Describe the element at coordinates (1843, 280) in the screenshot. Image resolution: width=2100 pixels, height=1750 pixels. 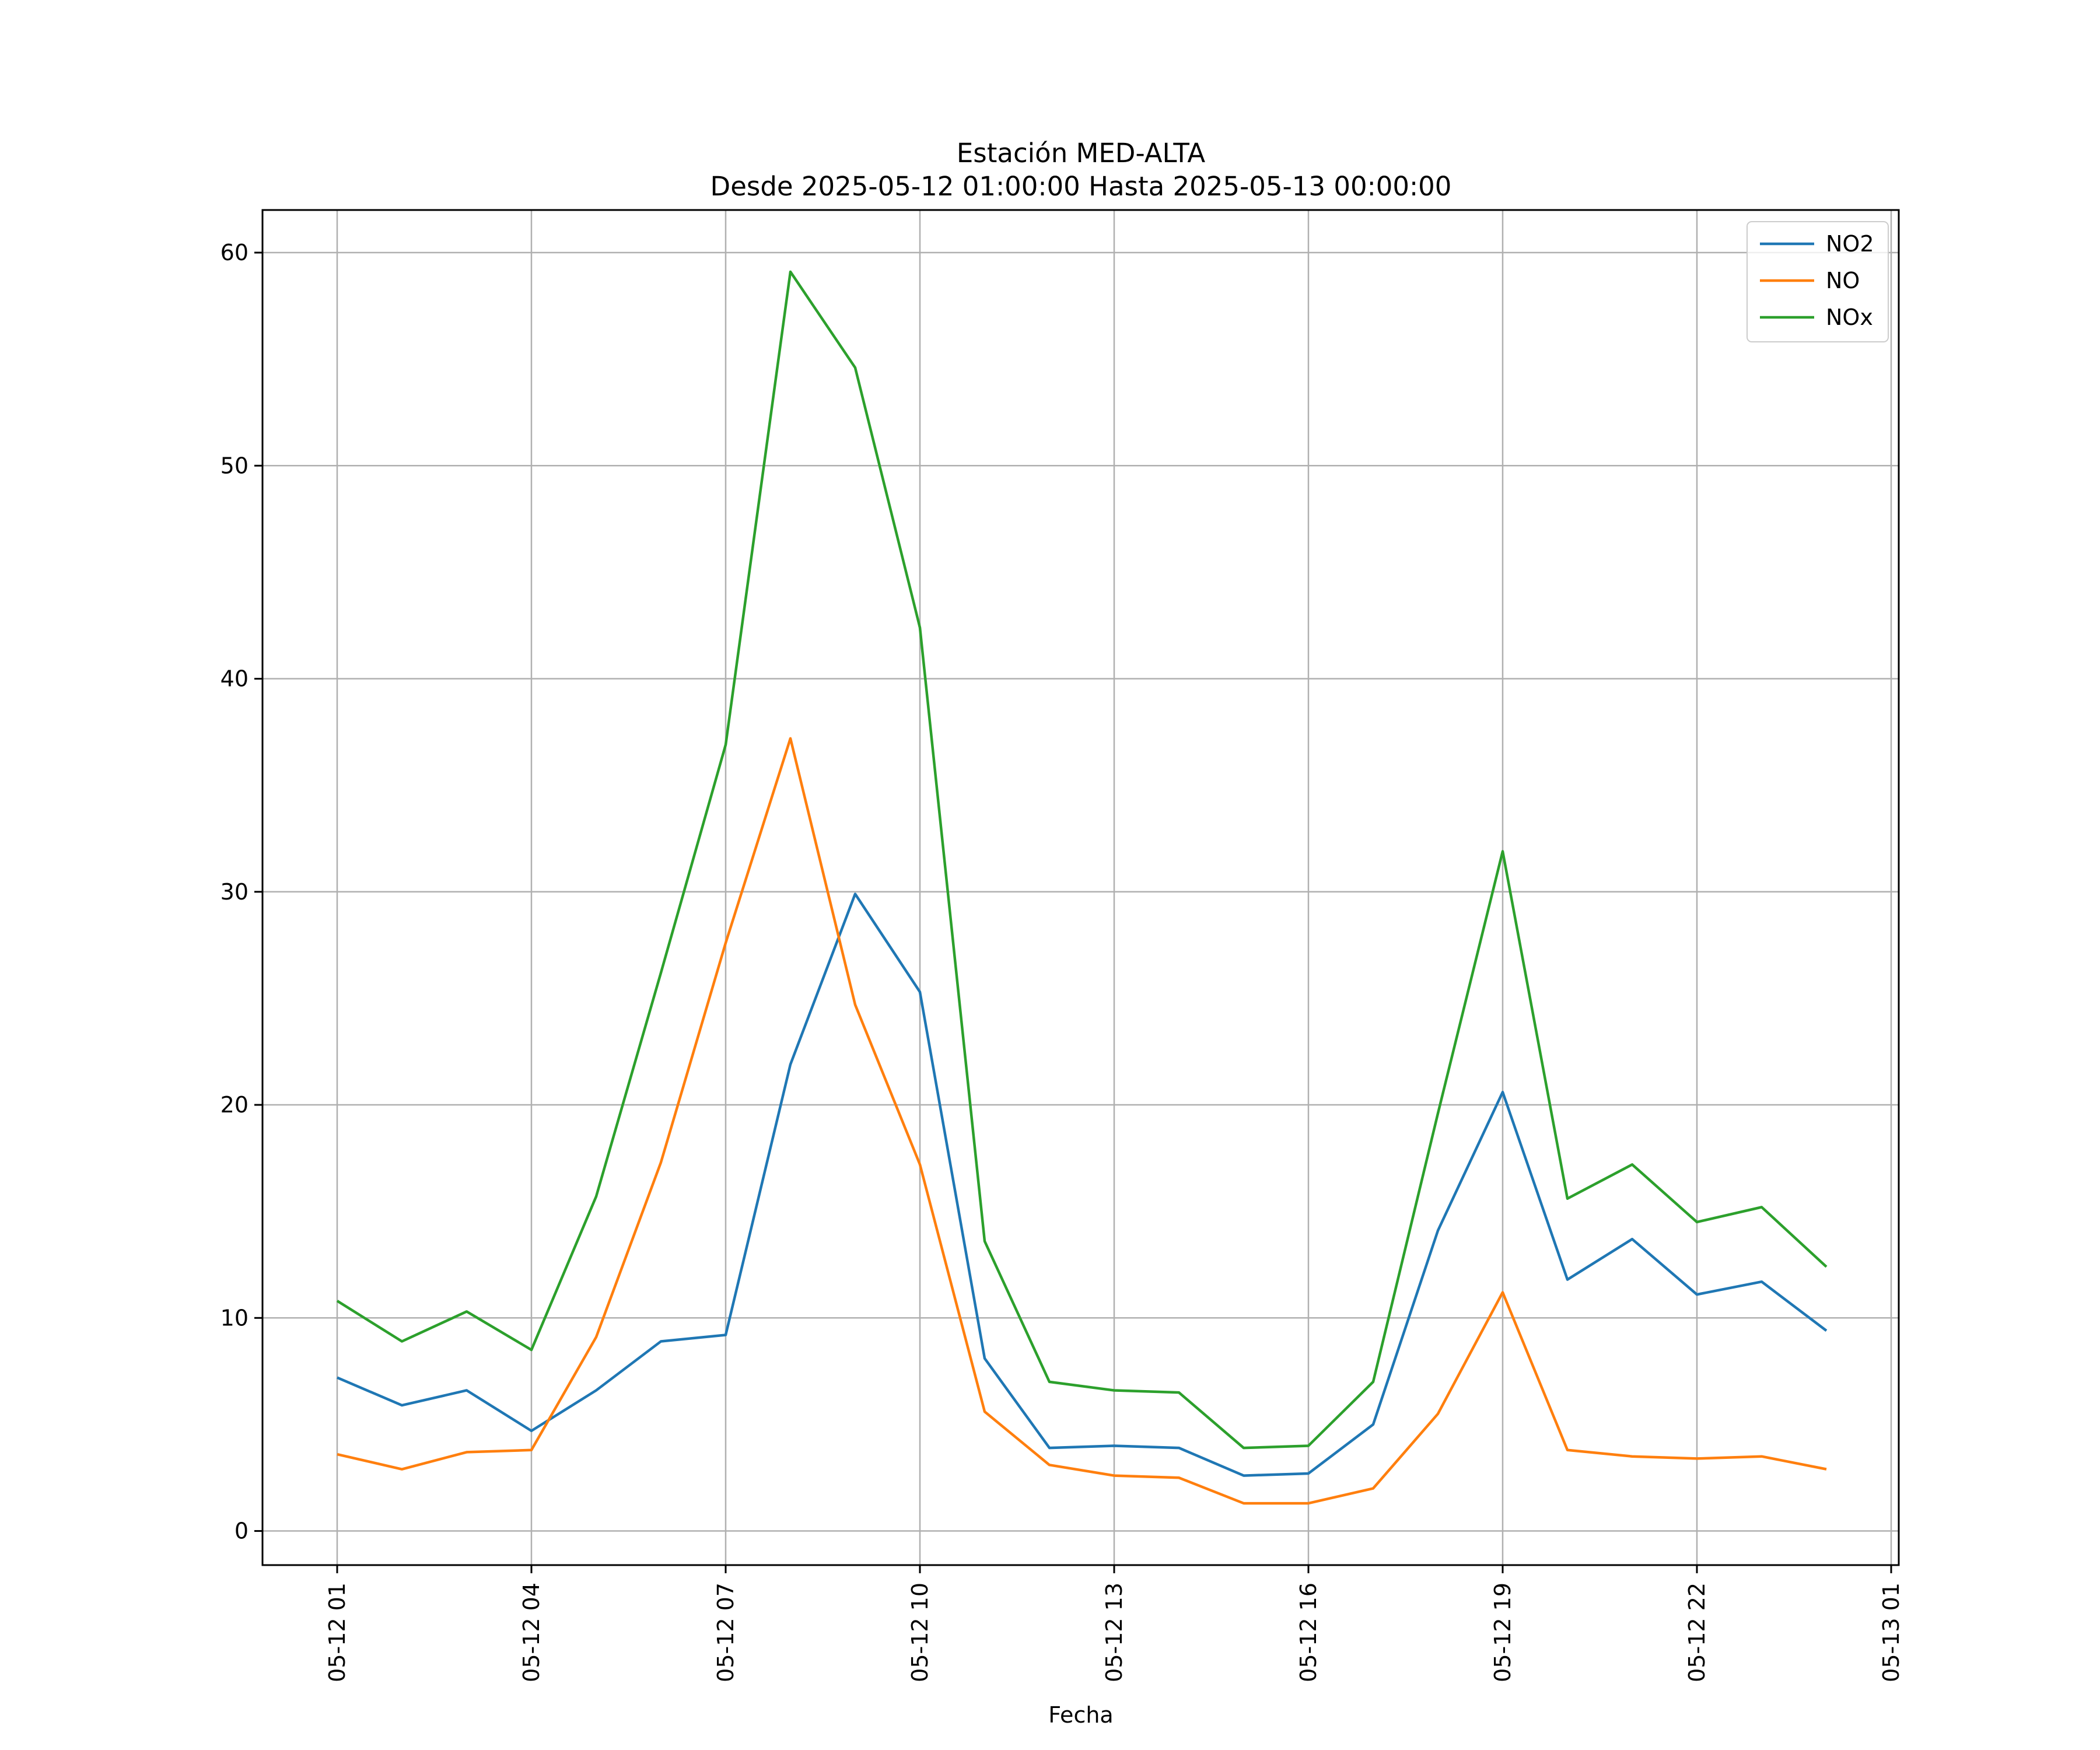
I see `legend-label-no: NO` at that location.